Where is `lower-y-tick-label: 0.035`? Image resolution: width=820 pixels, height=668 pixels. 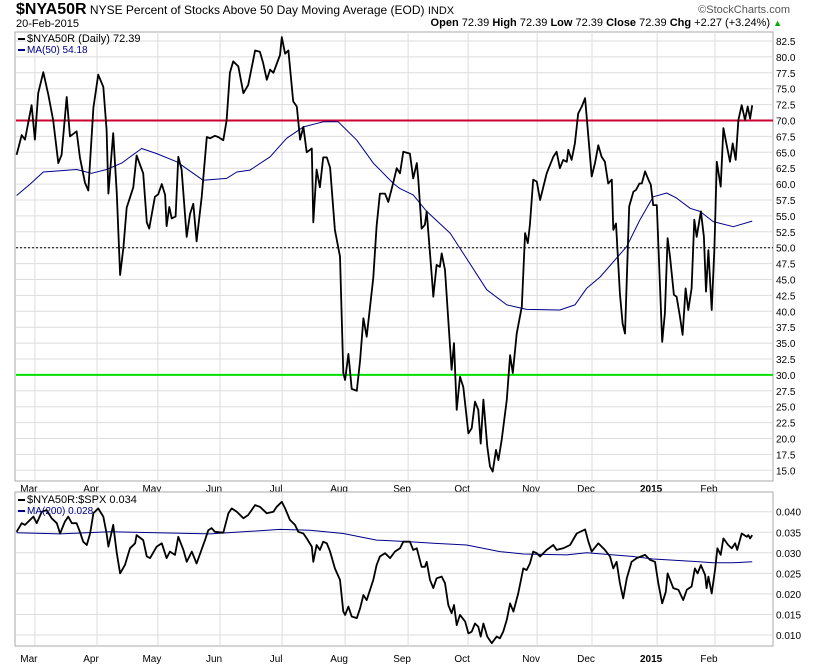 lower-y-tick-label: 0.035 is located at coordinates (788, 533).